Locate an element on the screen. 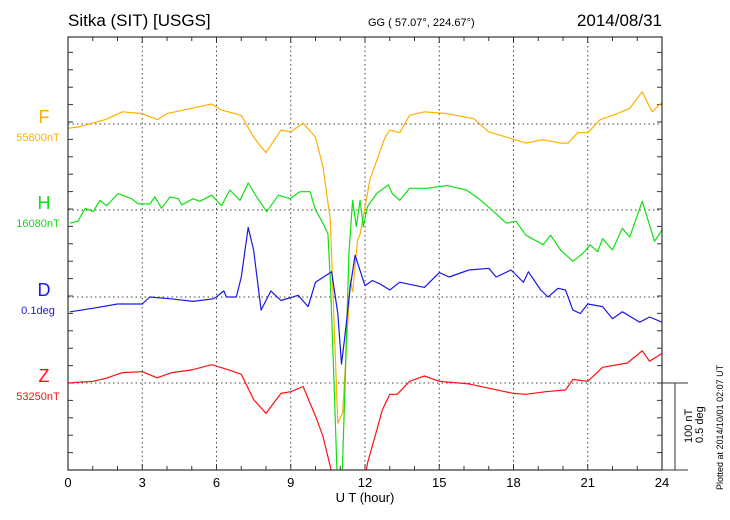 This screenshot has width=730, height=520. x-tick-label: 12 is located at coordinates (365, 482).